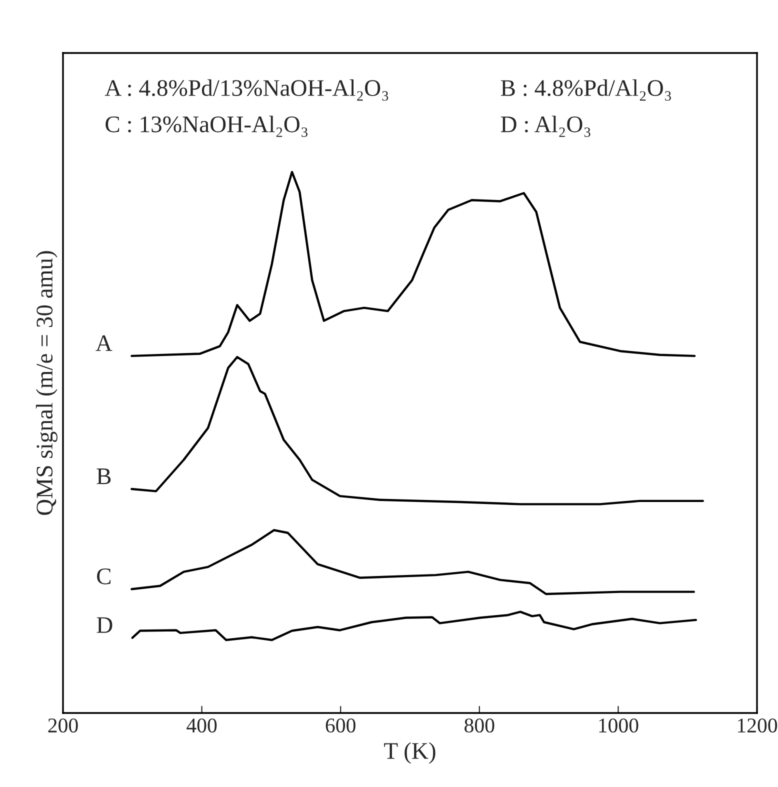  Describe the element at coordinates (63, 725) in the screenshot. I see `x-tick-label: 200` at that location.